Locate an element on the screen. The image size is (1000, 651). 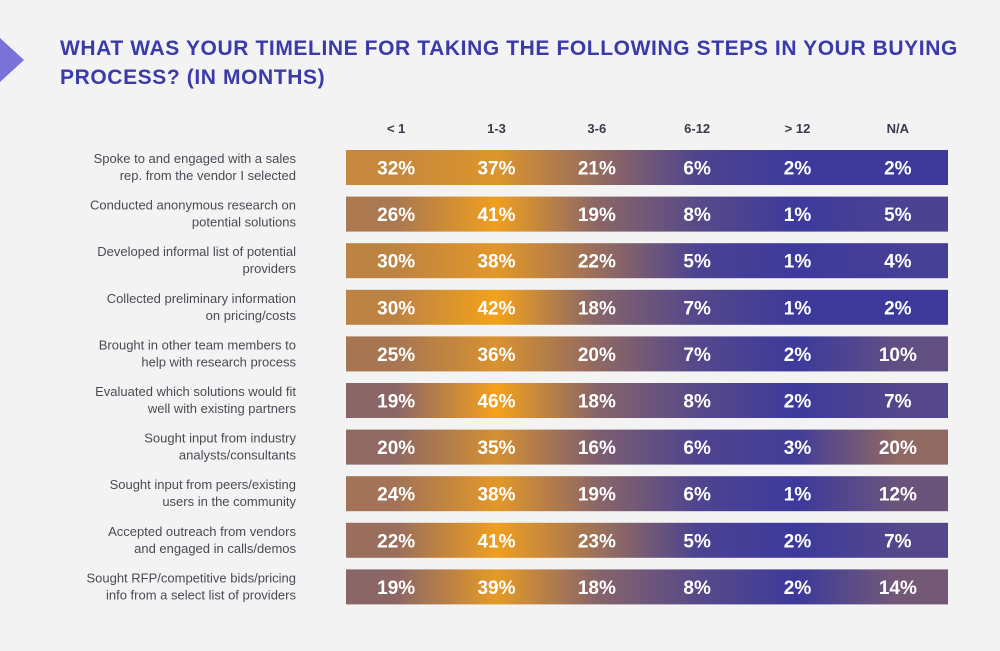
column-header: 3-6 is located at coordinates (596, 128).